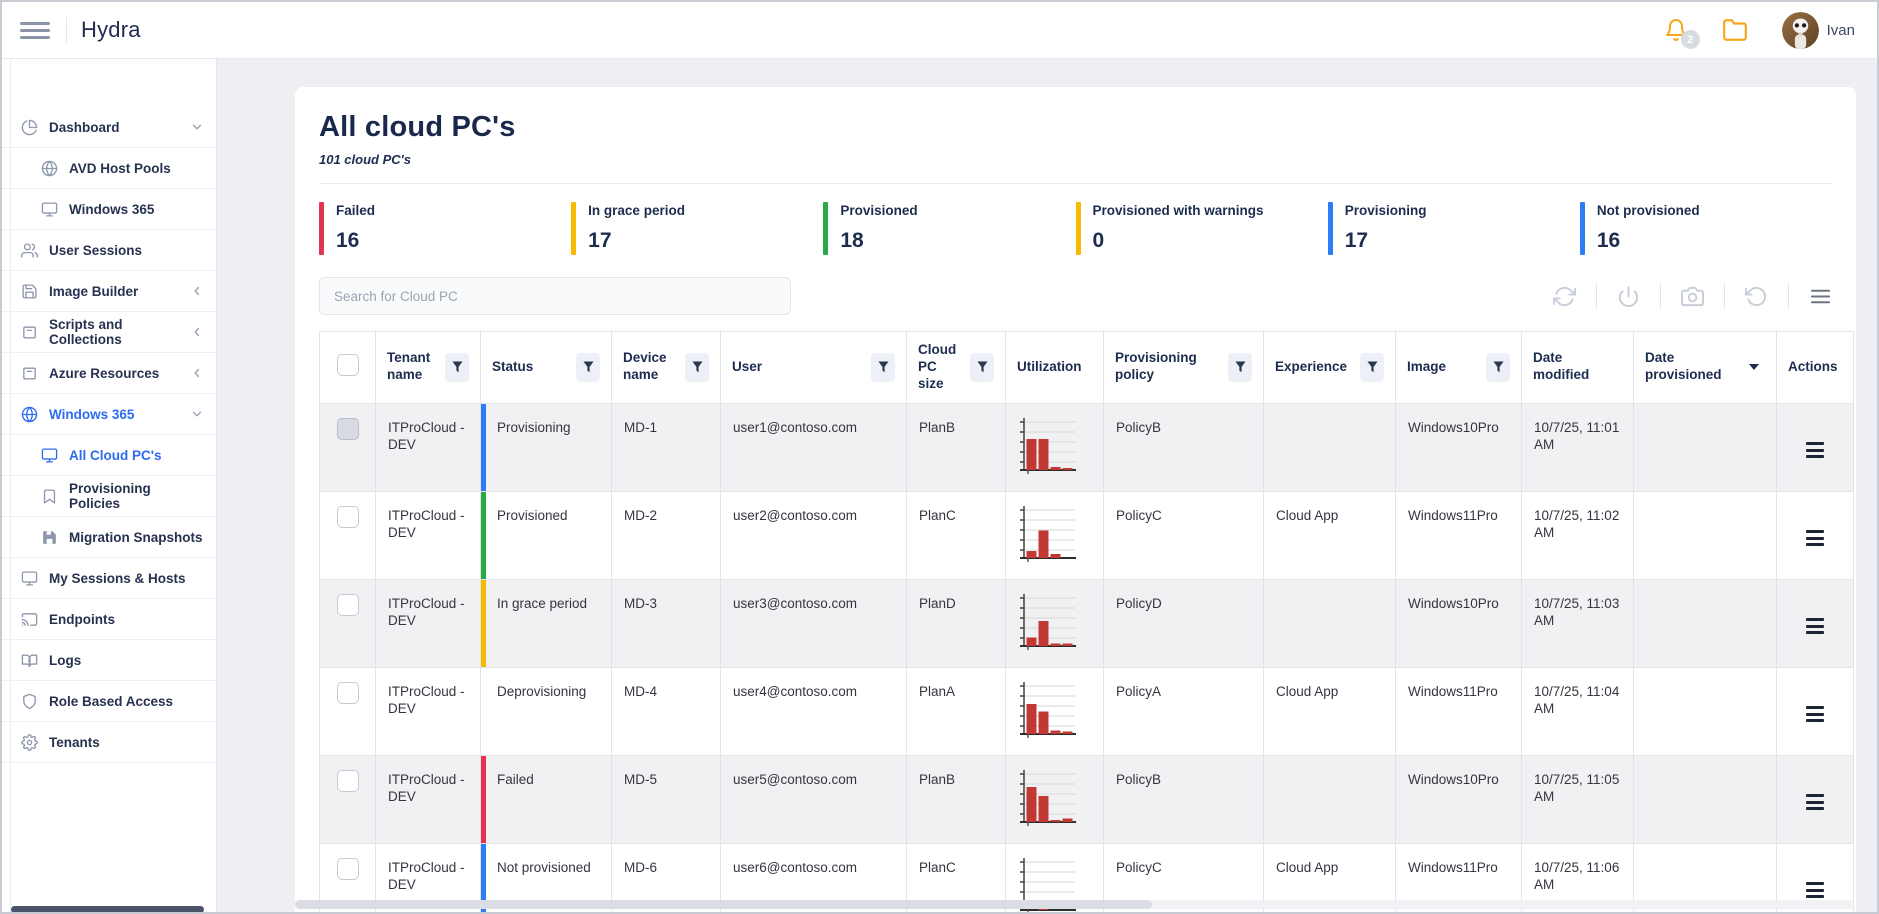 The height and width of the screenshot is (914, 1879). What do you see at coordinates (29, 660) in the screenshot?
I see `book-icon` at bounding box center [29, 660].